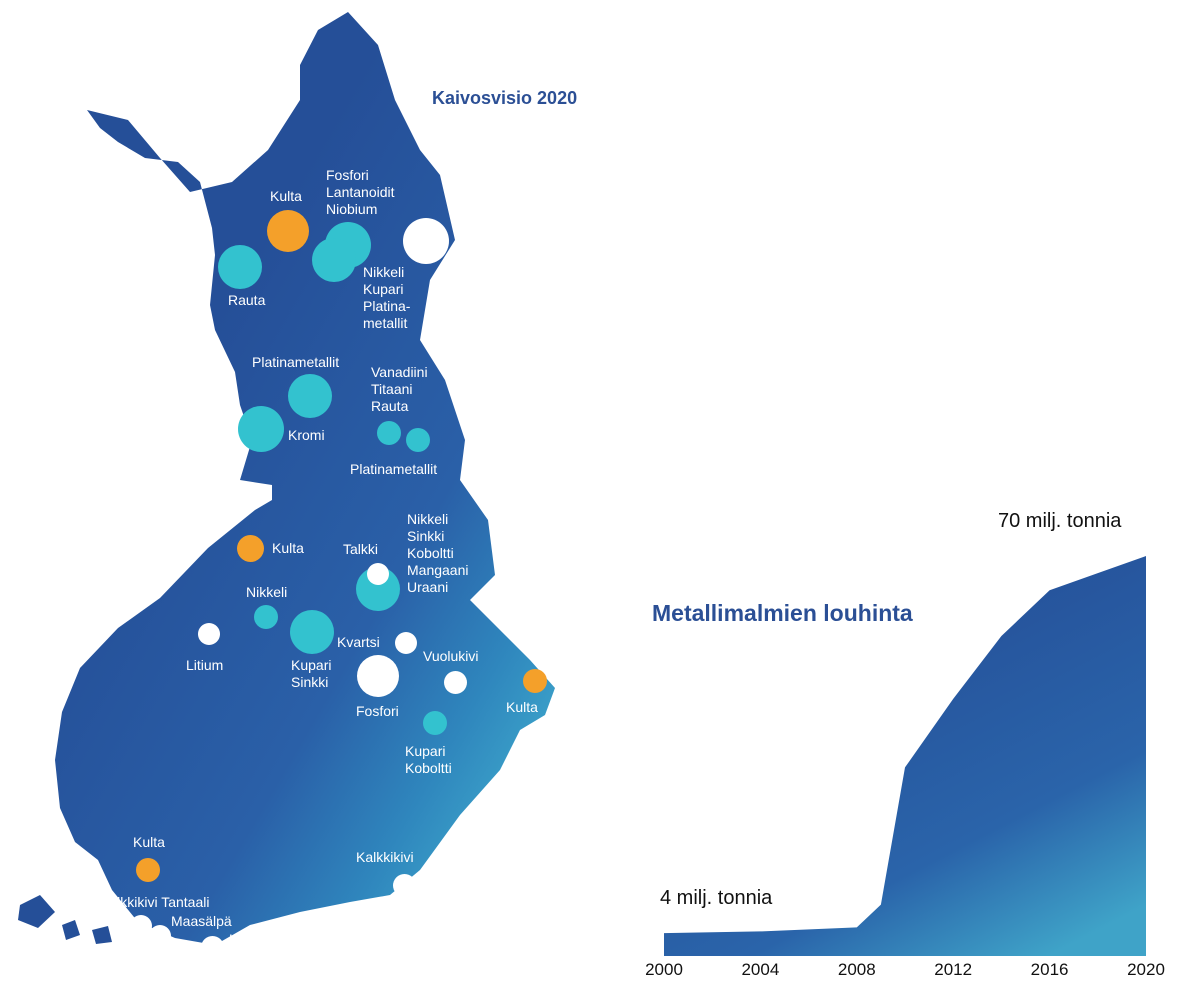  What do you see at coordinates (201, 921) in the screenshot?
I see `label-maasalpa: Maasälpä` at bounding box center [201, 921].